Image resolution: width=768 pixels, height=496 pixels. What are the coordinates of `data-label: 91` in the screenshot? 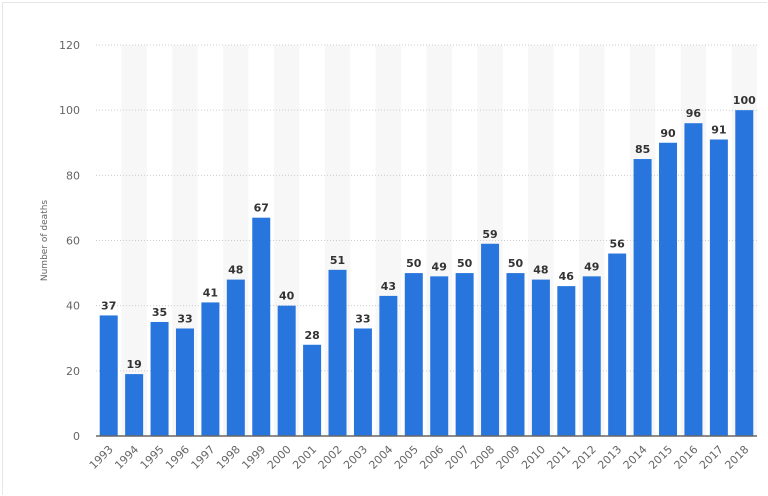 It's located at (718, 129).